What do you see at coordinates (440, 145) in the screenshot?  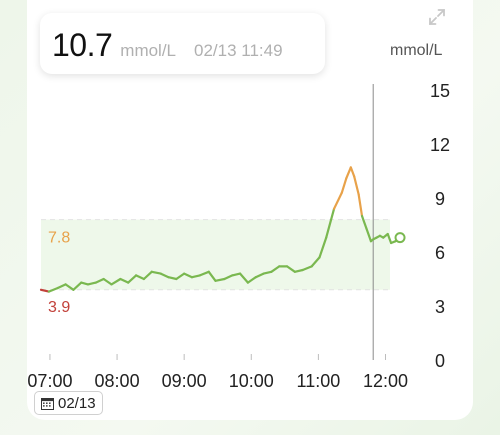 I see `y-tick-label: 12` at bounding box center [440, 145].